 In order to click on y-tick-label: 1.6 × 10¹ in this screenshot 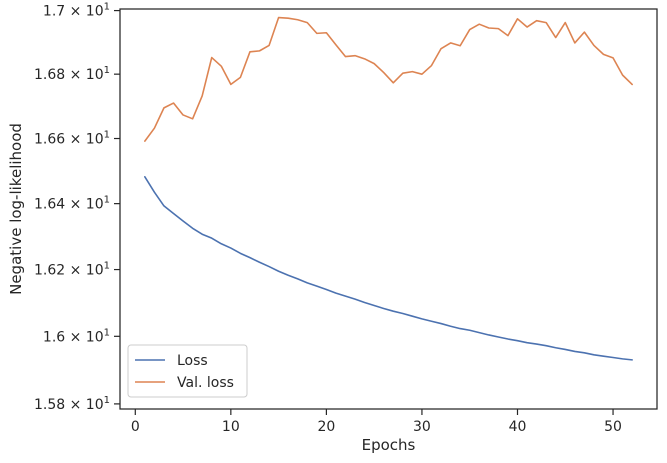, I will do `click(76, 336)`.